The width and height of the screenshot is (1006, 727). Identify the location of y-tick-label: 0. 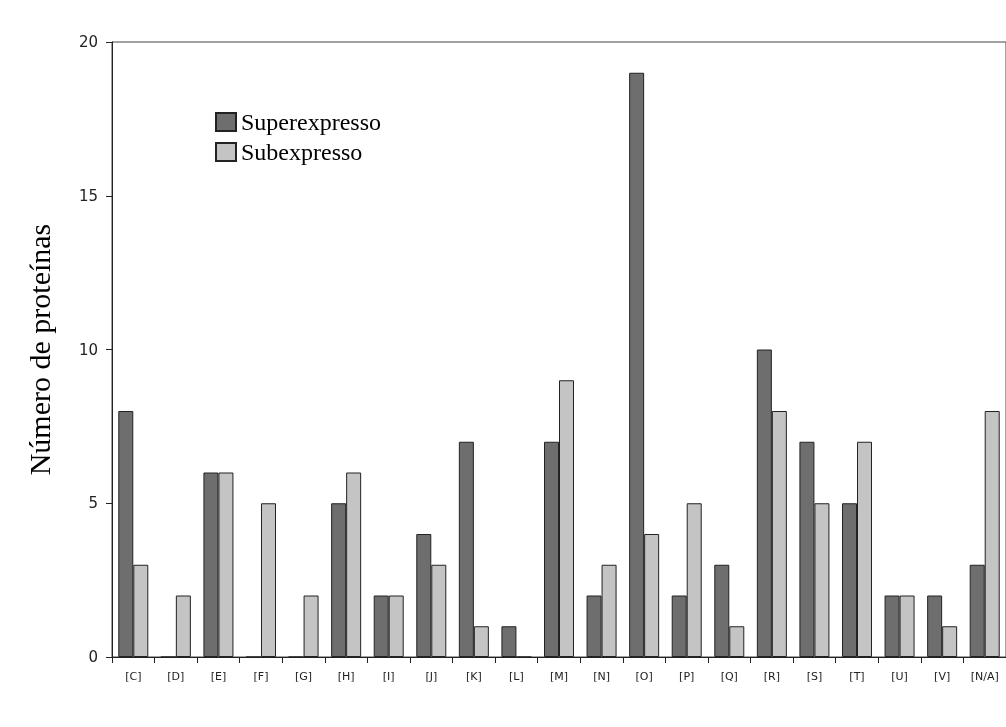
(93, 657).